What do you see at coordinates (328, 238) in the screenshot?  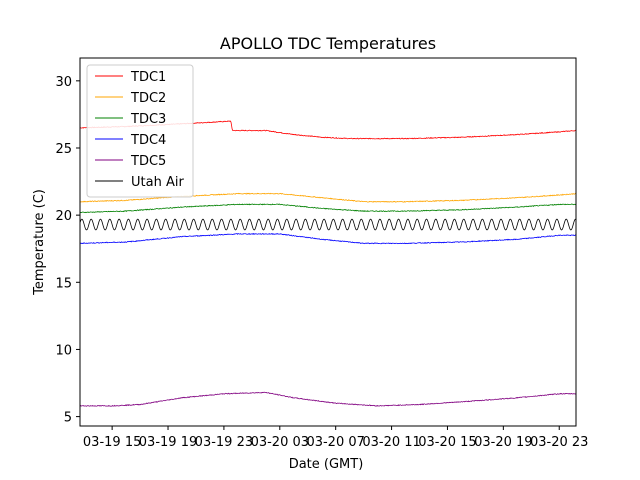 I see `series-line-tdc4` at bounding box center [328, 238].